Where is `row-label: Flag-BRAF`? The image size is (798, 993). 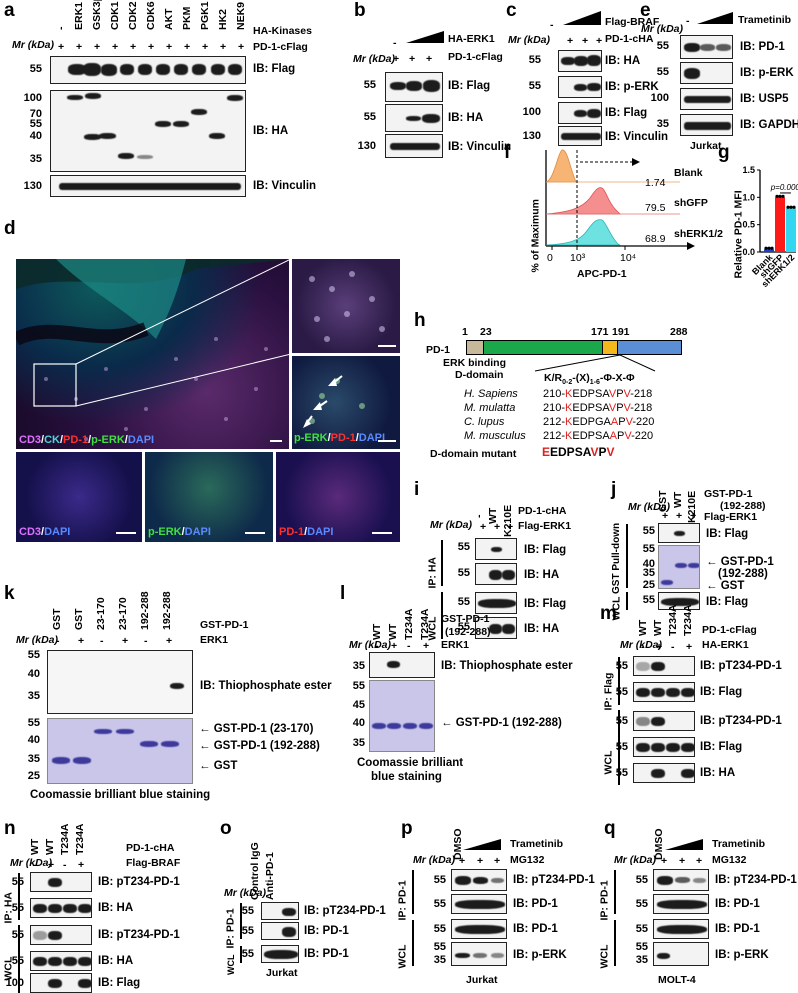
row-label: Flag-BRAF is located at coordinates (632, 22).